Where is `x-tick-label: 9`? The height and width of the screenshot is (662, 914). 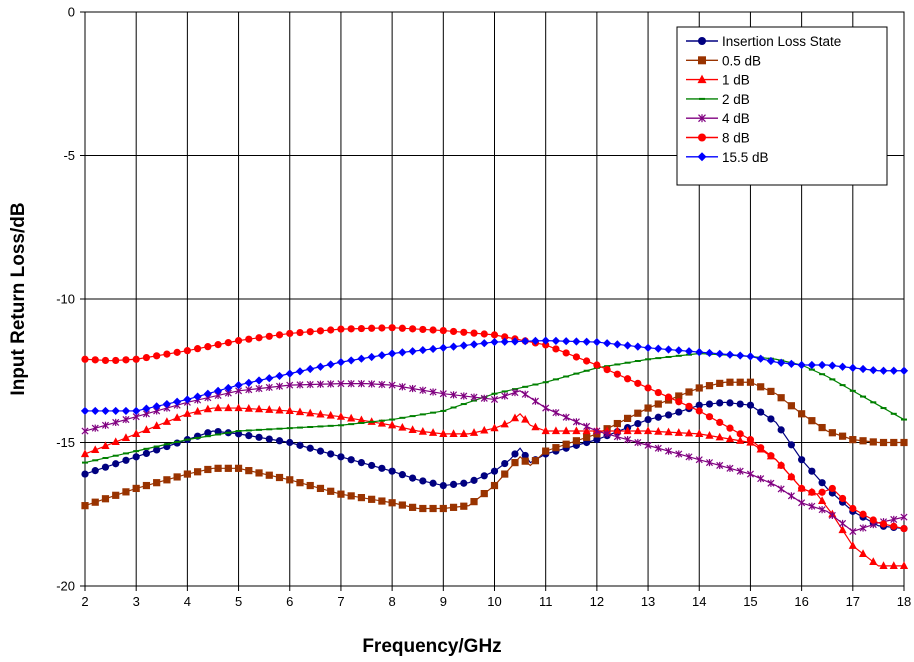
x-tick-label: 9 is located at coordinates (443, 601).